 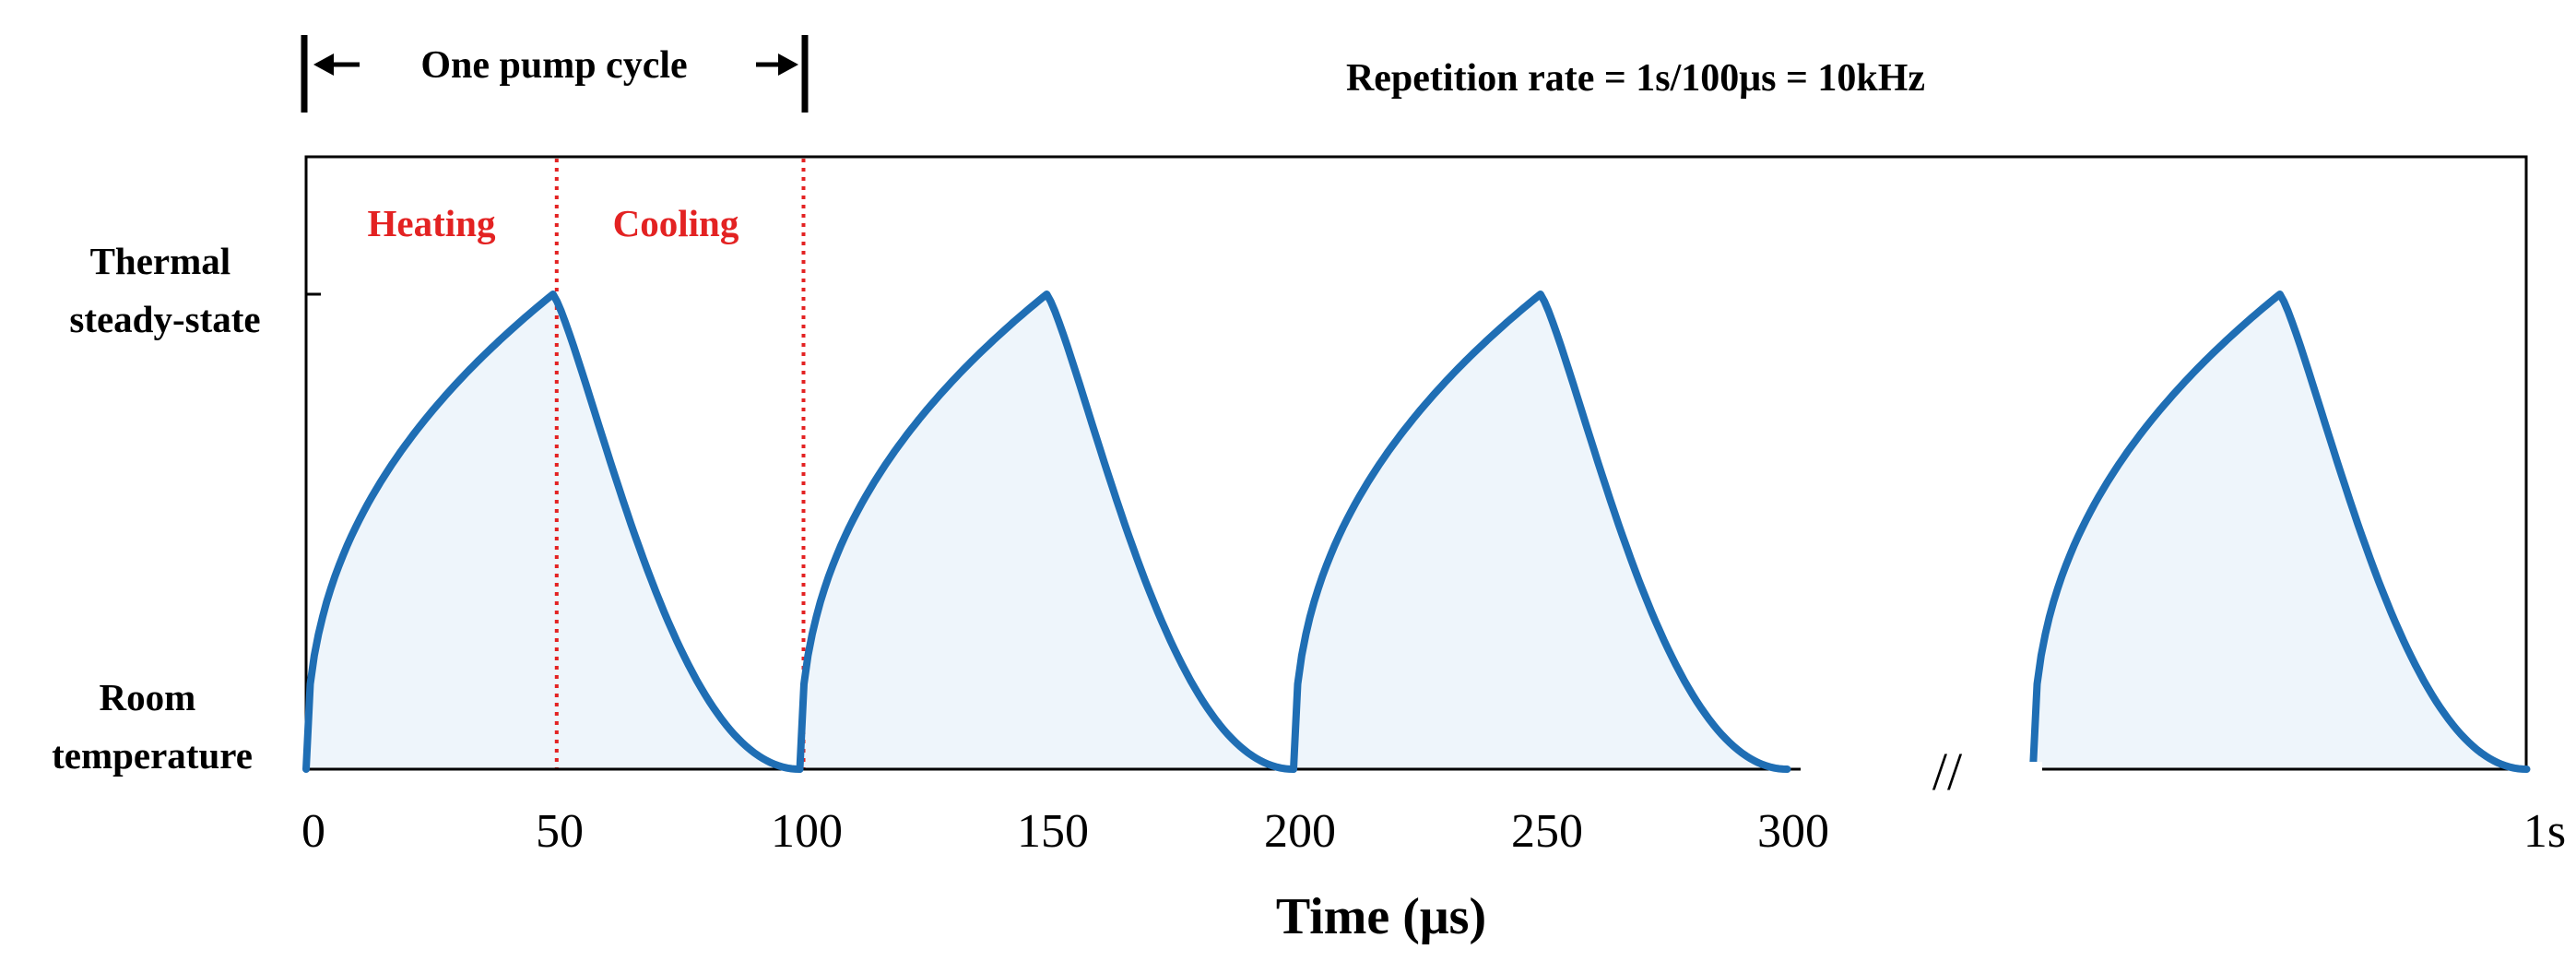 What do you see at coordinates (2544, 831) in the screenshot?
I see `x-tick-label: 1s` at bounding box center [2544, 831].